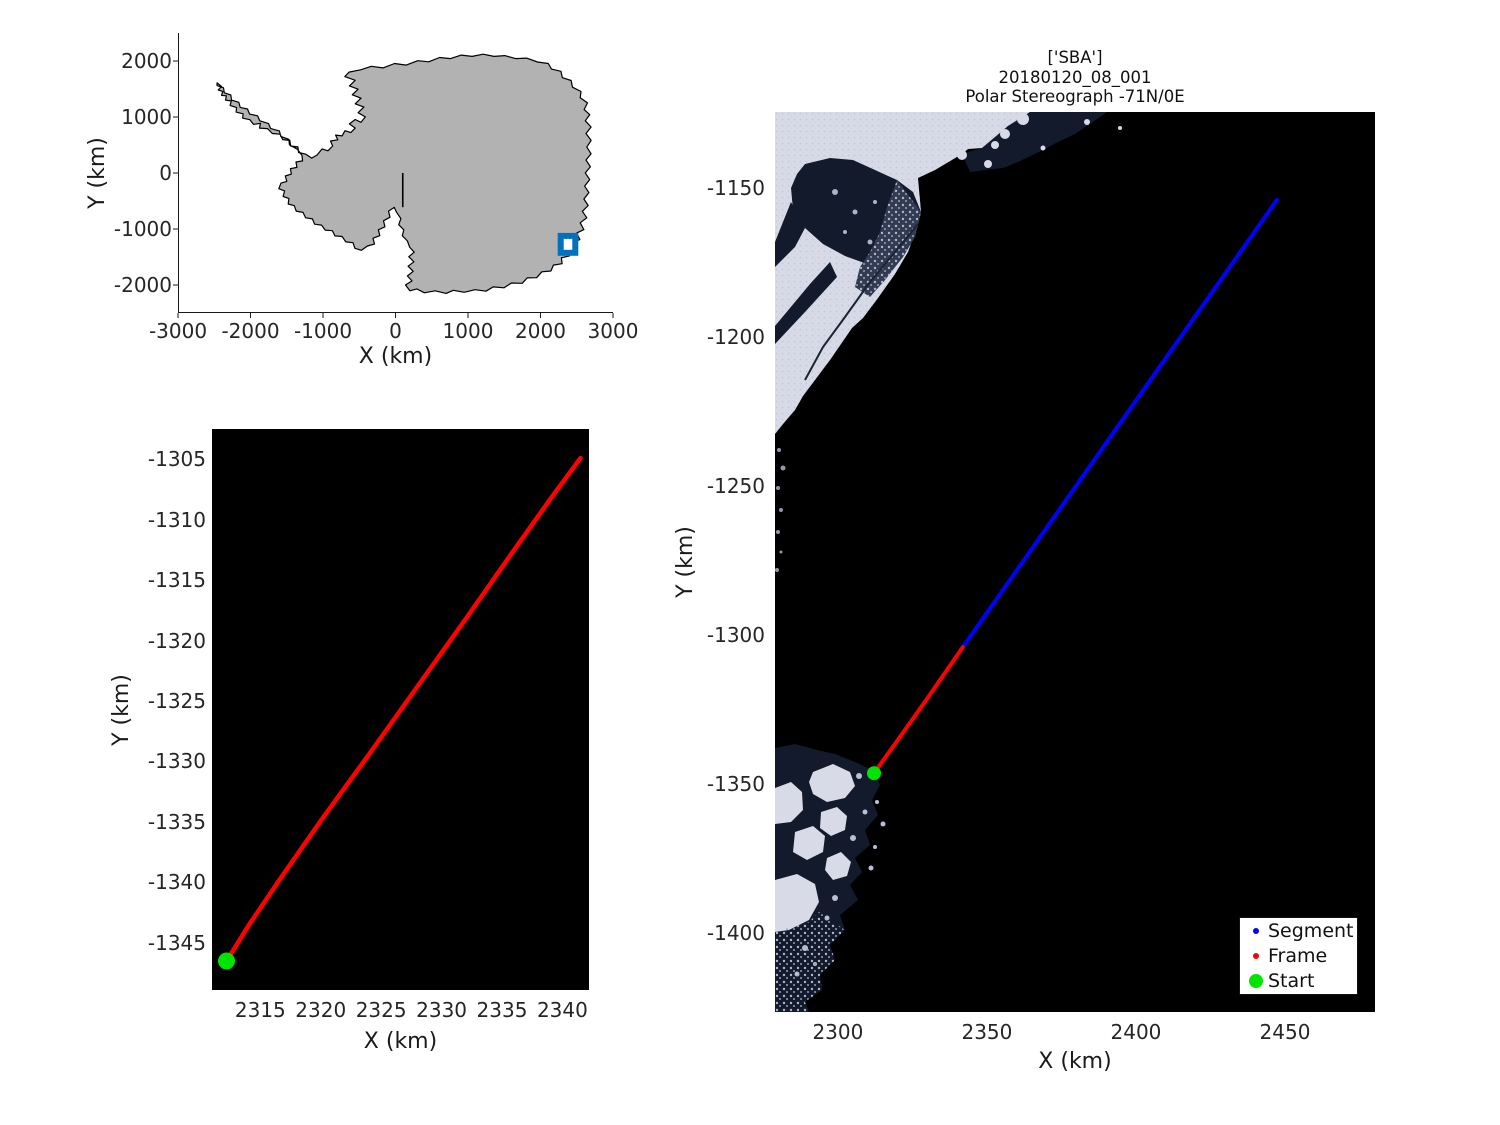 The image size is (1500, 1125). I want to click on tick-label: -1200, so click(735, 337).